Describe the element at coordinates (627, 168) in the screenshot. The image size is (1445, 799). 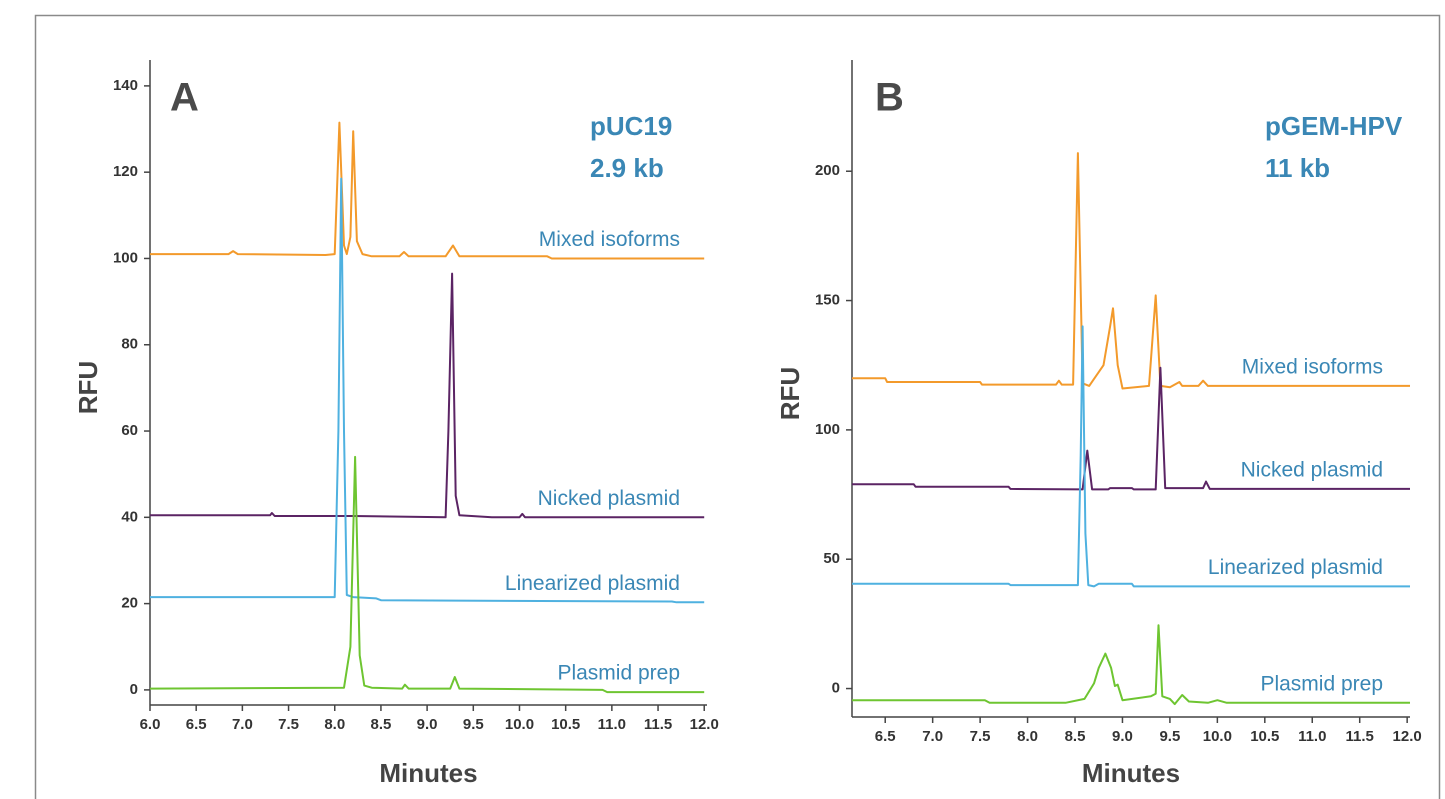
I see `annotation: 2.9 kb` at that location.